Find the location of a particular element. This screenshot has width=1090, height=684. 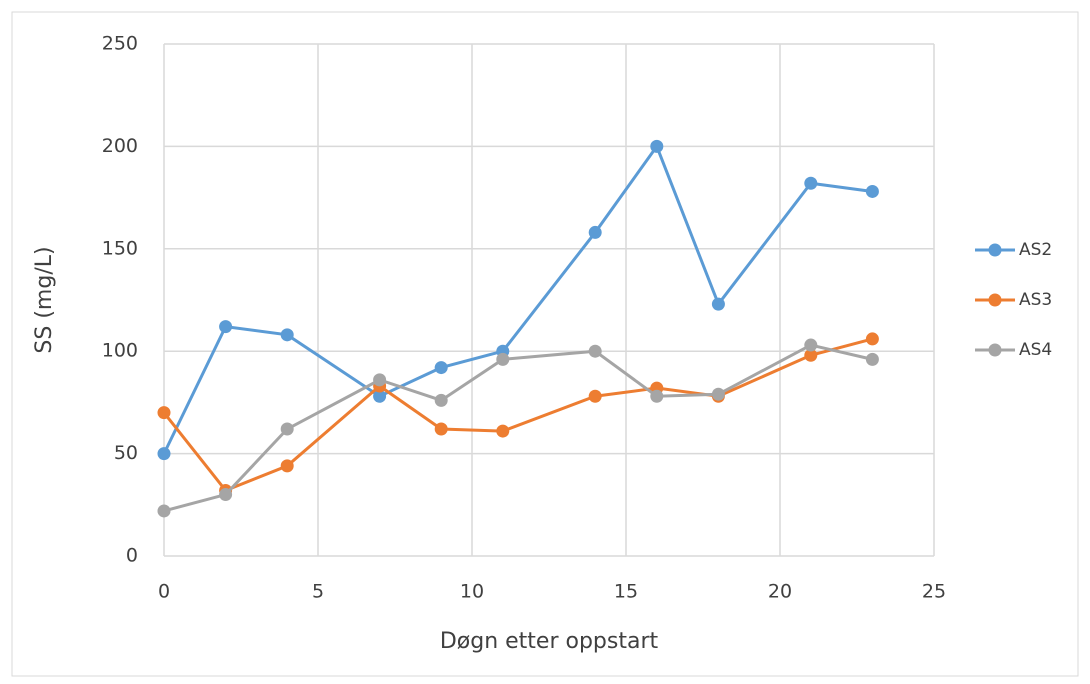

legend-label: AS3 is located at coordinates (1035, 300).